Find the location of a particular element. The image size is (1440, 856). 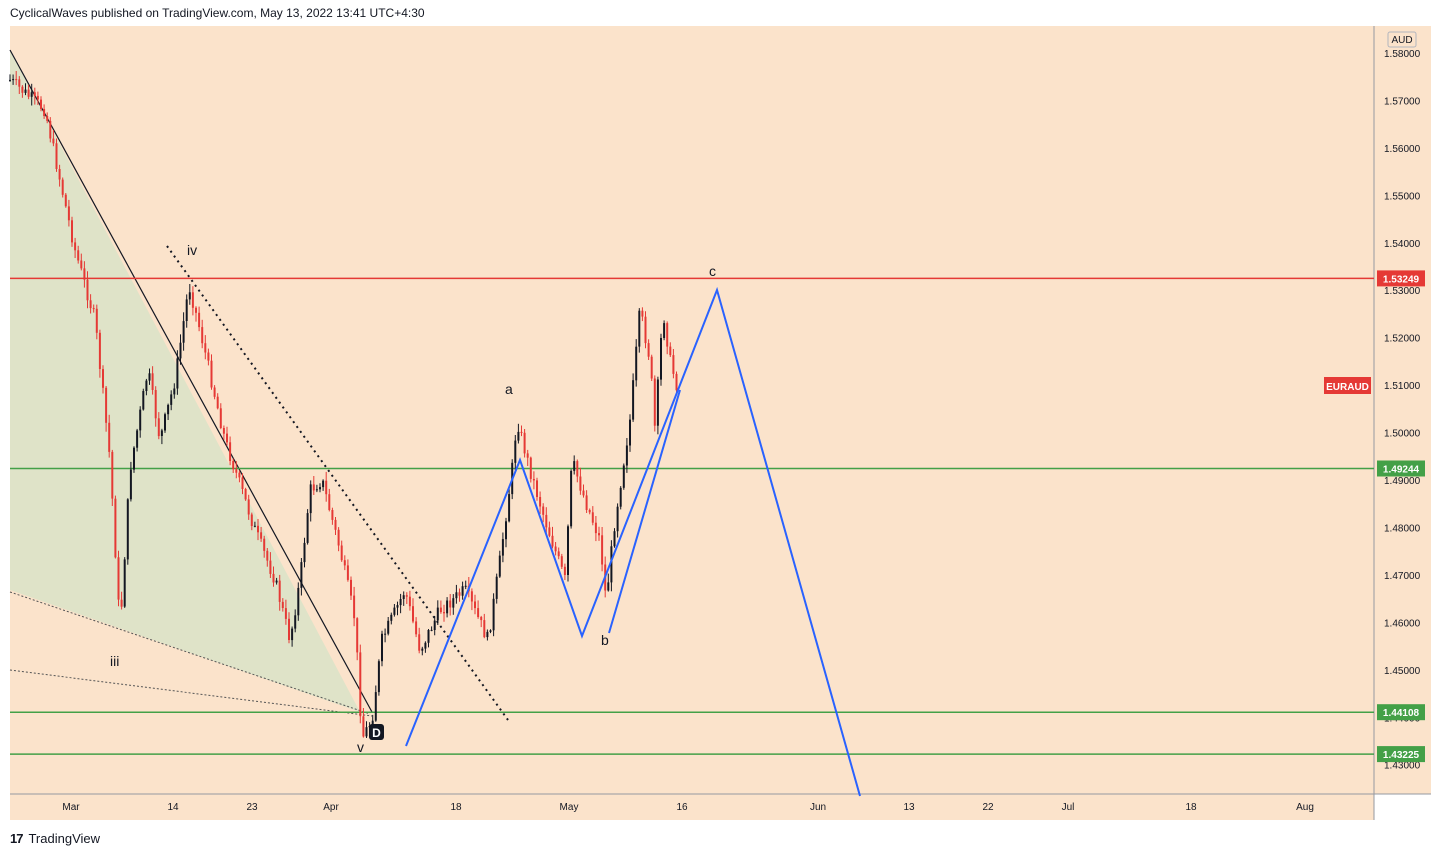

y-tick-1: 1.57000 is located at coordinates (1402, 101).